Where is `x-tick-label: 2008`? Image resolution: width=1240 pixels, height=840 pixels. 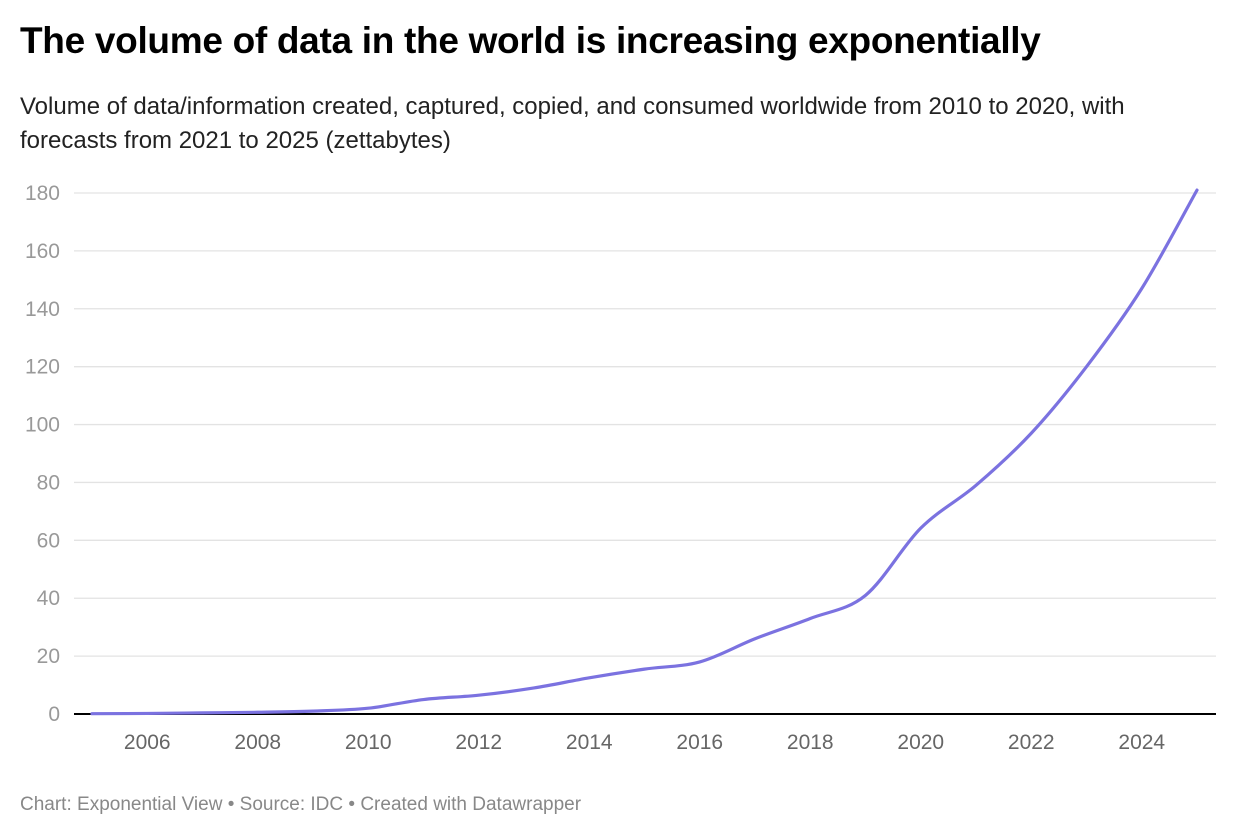 x-tick-label: 2008 is located at coordinates (257, 742).